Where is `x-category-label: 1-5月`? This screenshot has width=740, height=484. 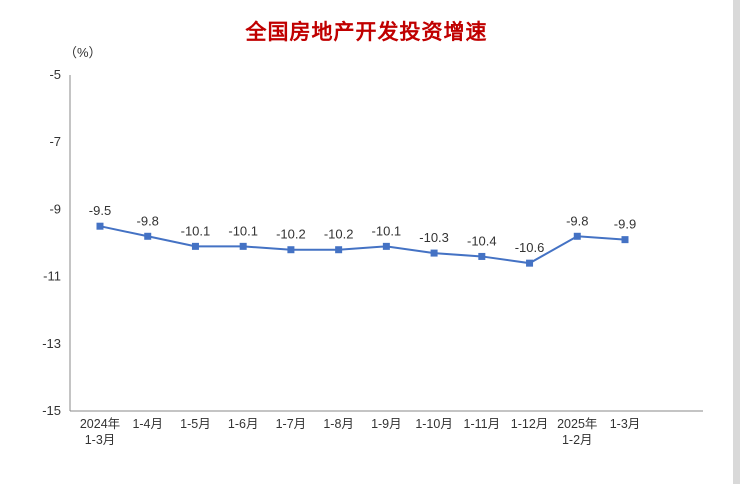 x-category-label: 1-5月 is located at coordinates (195, 424).